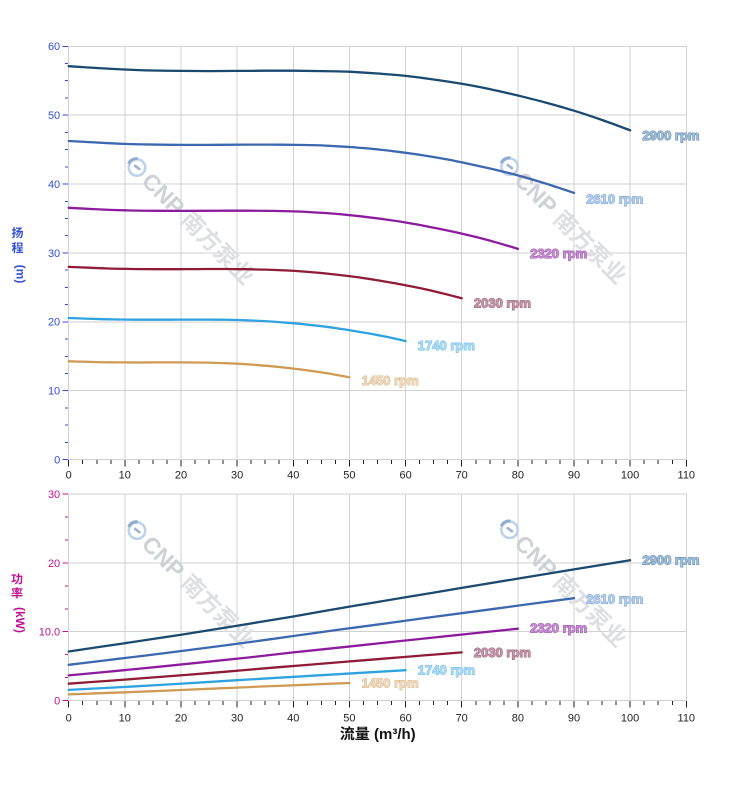 Image resolution: width=752 pixels, height=797 pixels. What do you see at coordinates (49, 633) in the screenshot?
I see `svg-text: 10.0` at bounding box center [49, 633].